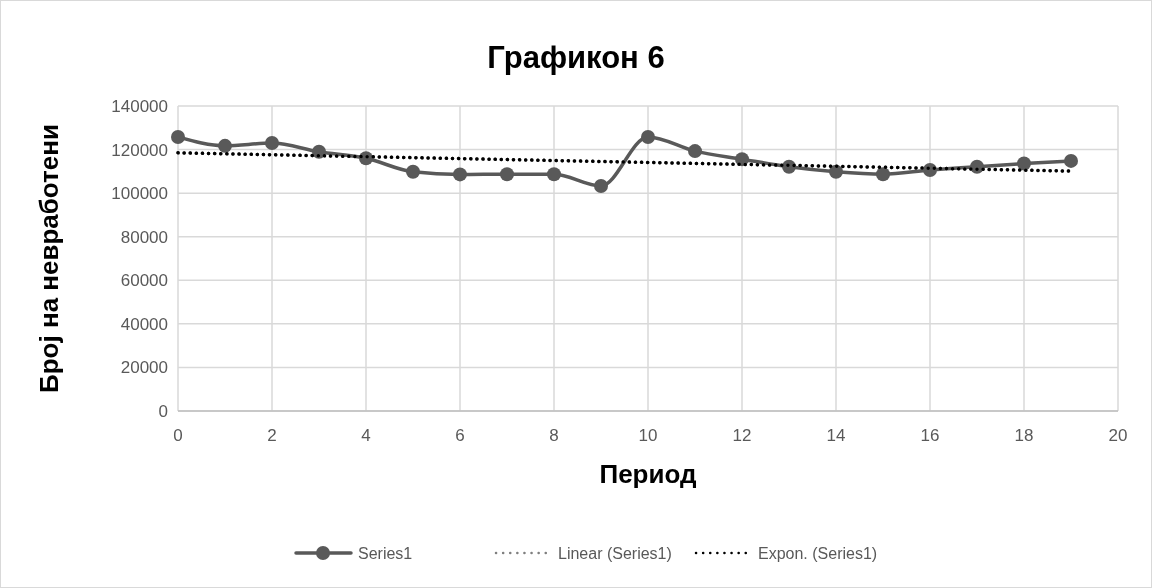  What do you see at coordinates (460, 435) in the screenshot?
I see `x-tick-label: 6` at bounding box center [460, 435].